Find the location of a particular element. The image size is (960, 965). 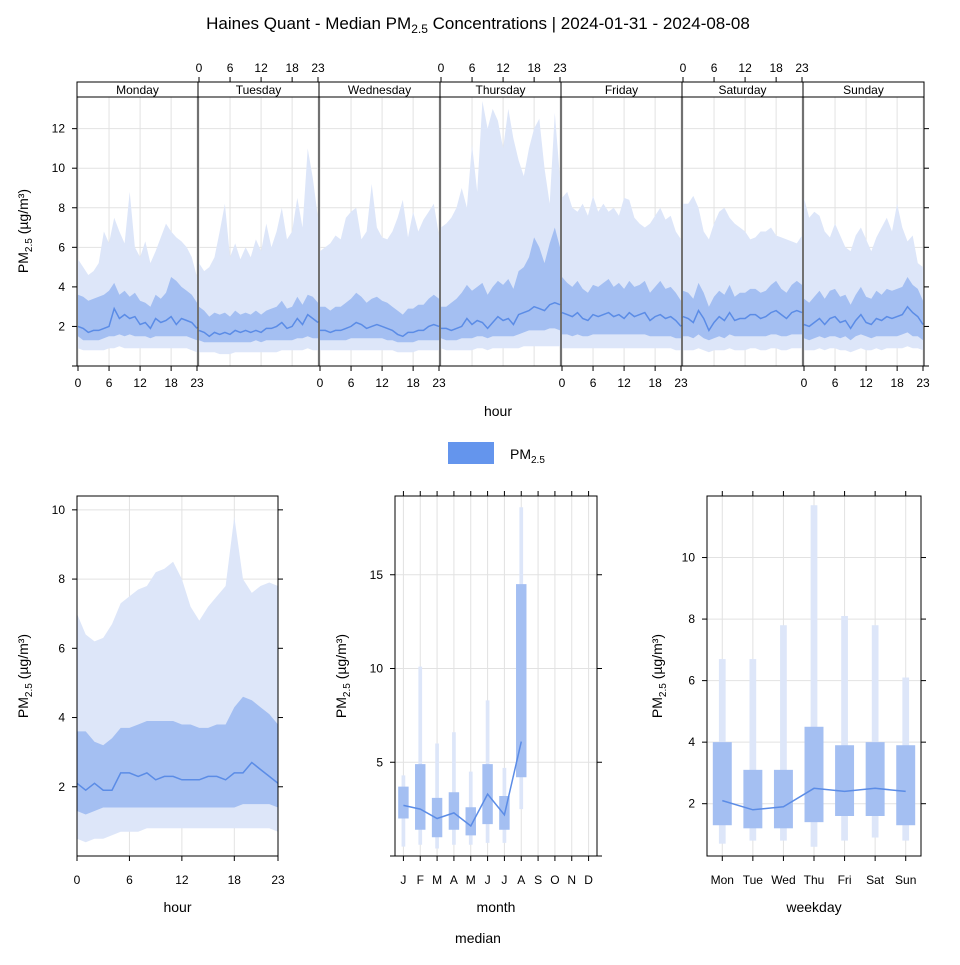

panel-sunday: Sunday 0 6 12 18 23 is located at coordinates (865, 235).